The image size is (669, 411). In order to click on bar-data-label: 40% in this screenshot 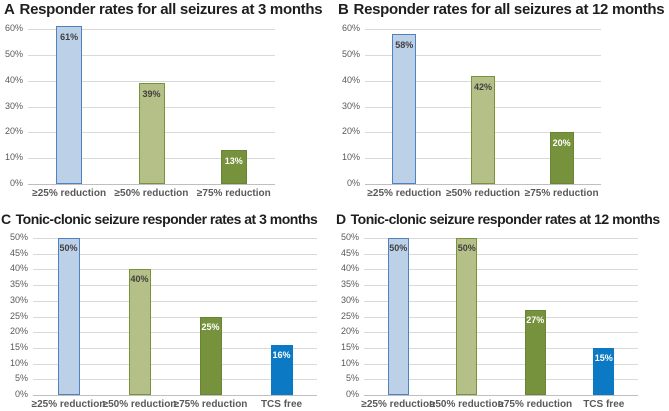, I will do `click(139, 279)`.